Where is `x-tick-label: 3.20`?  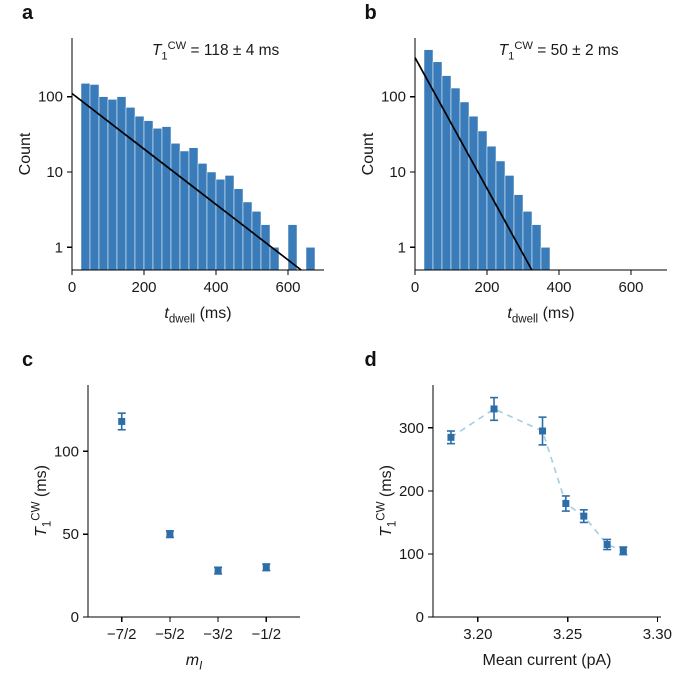 x-tick-label: 3.20 is located at coordinates (477, 634).